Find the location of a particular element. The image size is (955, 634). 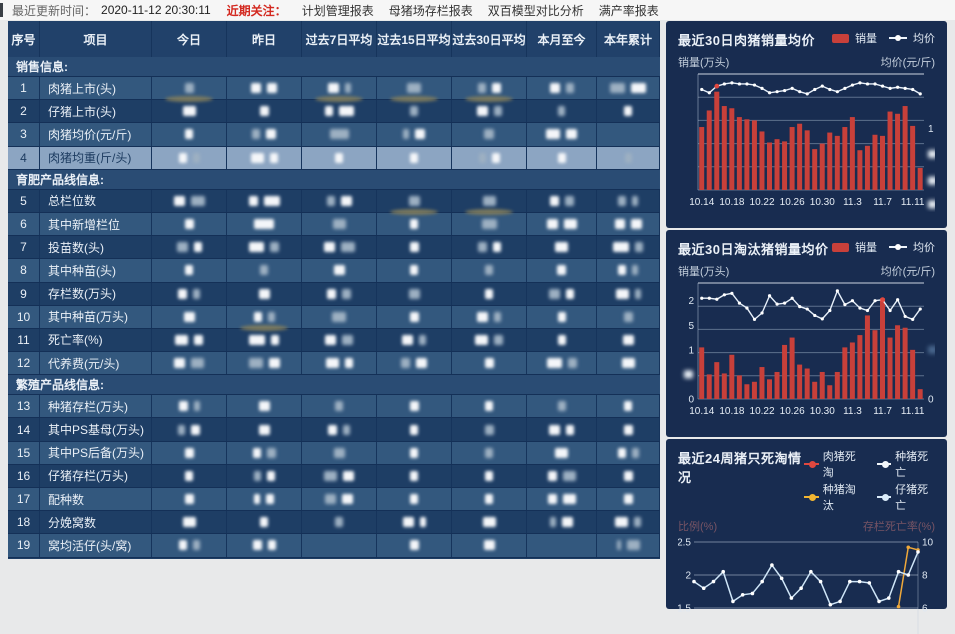

topbar-link-0: 计划管理报表 is located at coordinates (337, 10).